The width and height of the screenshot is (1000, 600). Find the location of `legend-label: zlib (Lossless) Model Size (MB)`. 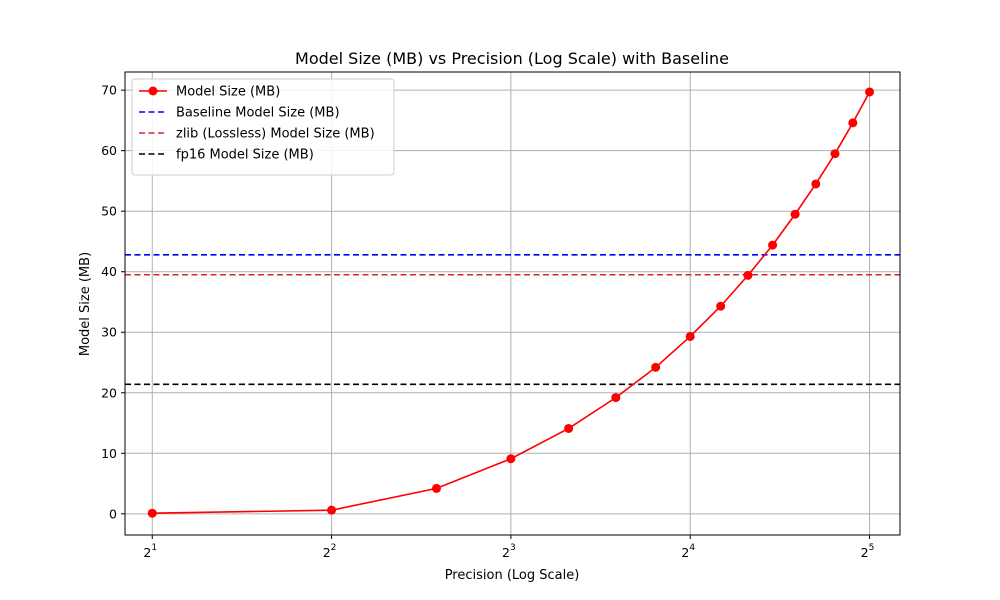

legend-label: zlib (Lossless) Model Size (MB) is located at coordinates (275, 134).